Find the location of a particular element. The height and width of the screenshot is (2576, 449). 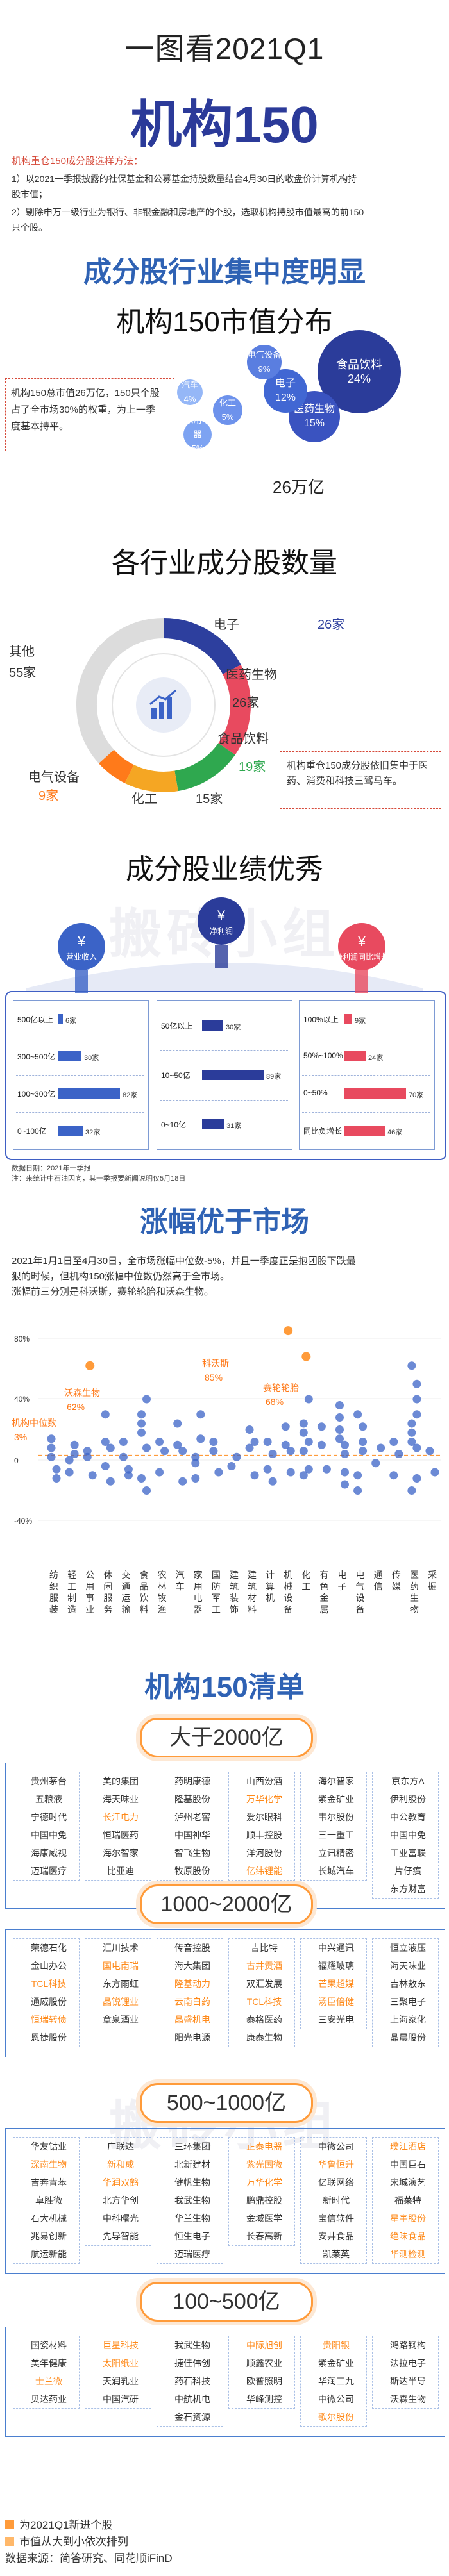

stock-cell: 国电南瑞 is located at coordinates (121, 1966).